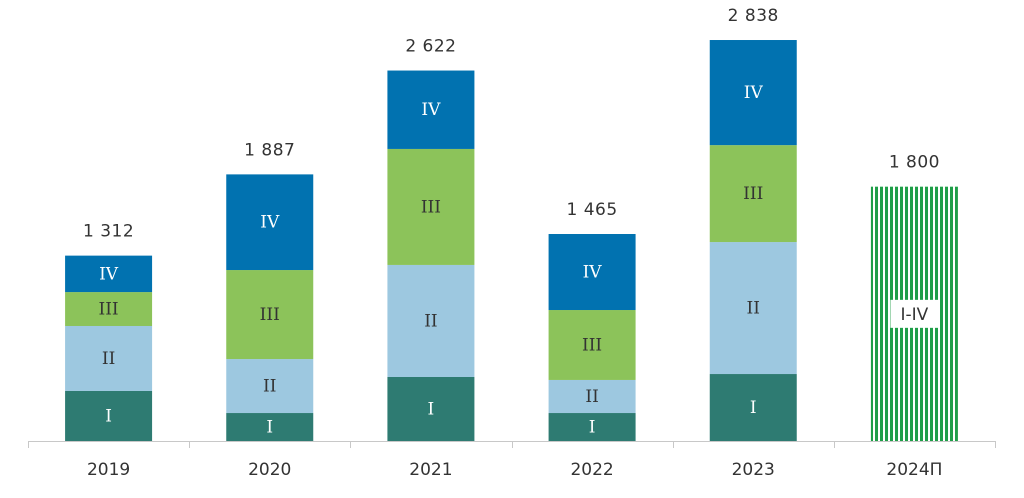  What do you see at coordinates (430, 470) in the screenshot?
I see `x-tick-label: 2021` at bounding box center [430, 470].